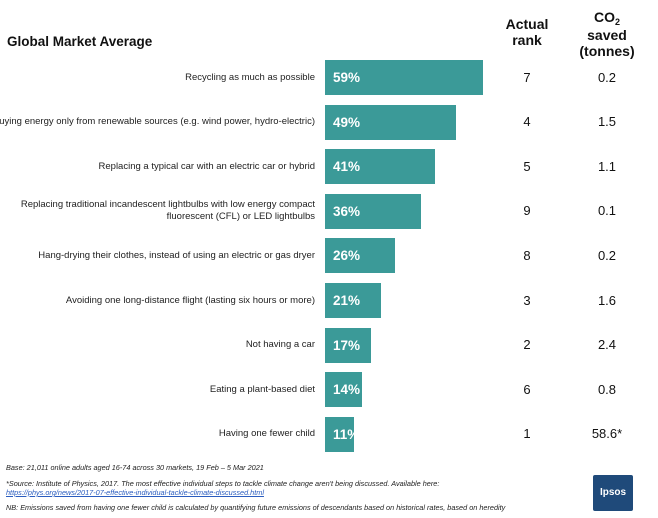 This screenshot has height=518, width=658. Describe the element at coordinates (527, 24) in the screenshot. I see `rank-header-line1: Actual` at that location.